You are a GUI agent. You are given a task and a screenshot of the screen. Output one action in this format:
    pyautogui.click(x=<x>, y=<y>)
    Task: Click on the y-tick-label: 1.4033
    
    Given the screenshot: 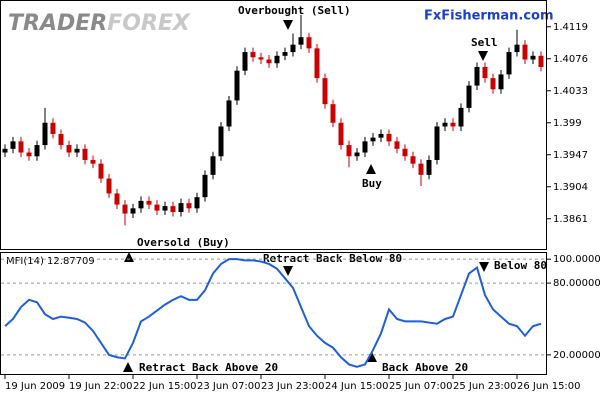 What is the action you would take?
    pyautogui.click(x=570, y=91)
    